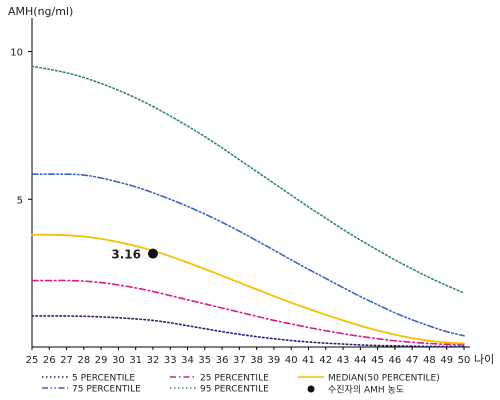 This screenshot has height=400, width=500. What do you see at coordinates (66, 360) in the screenshot?
I see `x-tick-label: 27` at bounding box center [66, 360].